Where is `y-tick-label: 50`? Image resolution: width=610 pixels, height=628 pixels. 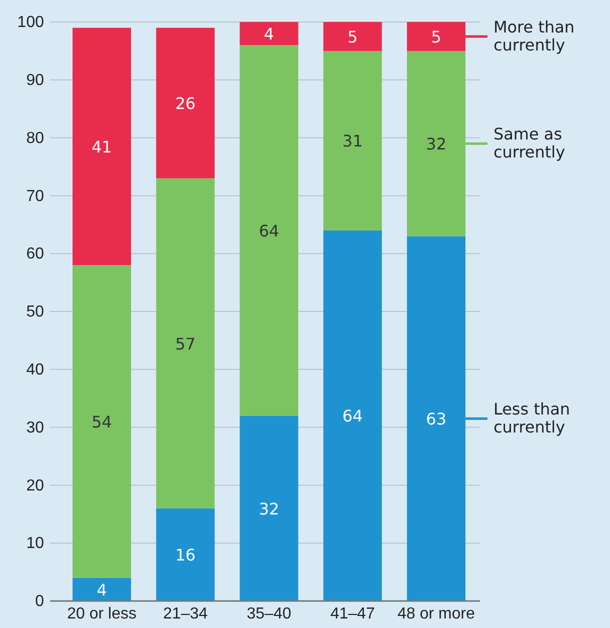 y-tick-label: 50 is located at coordinates (35, 312).